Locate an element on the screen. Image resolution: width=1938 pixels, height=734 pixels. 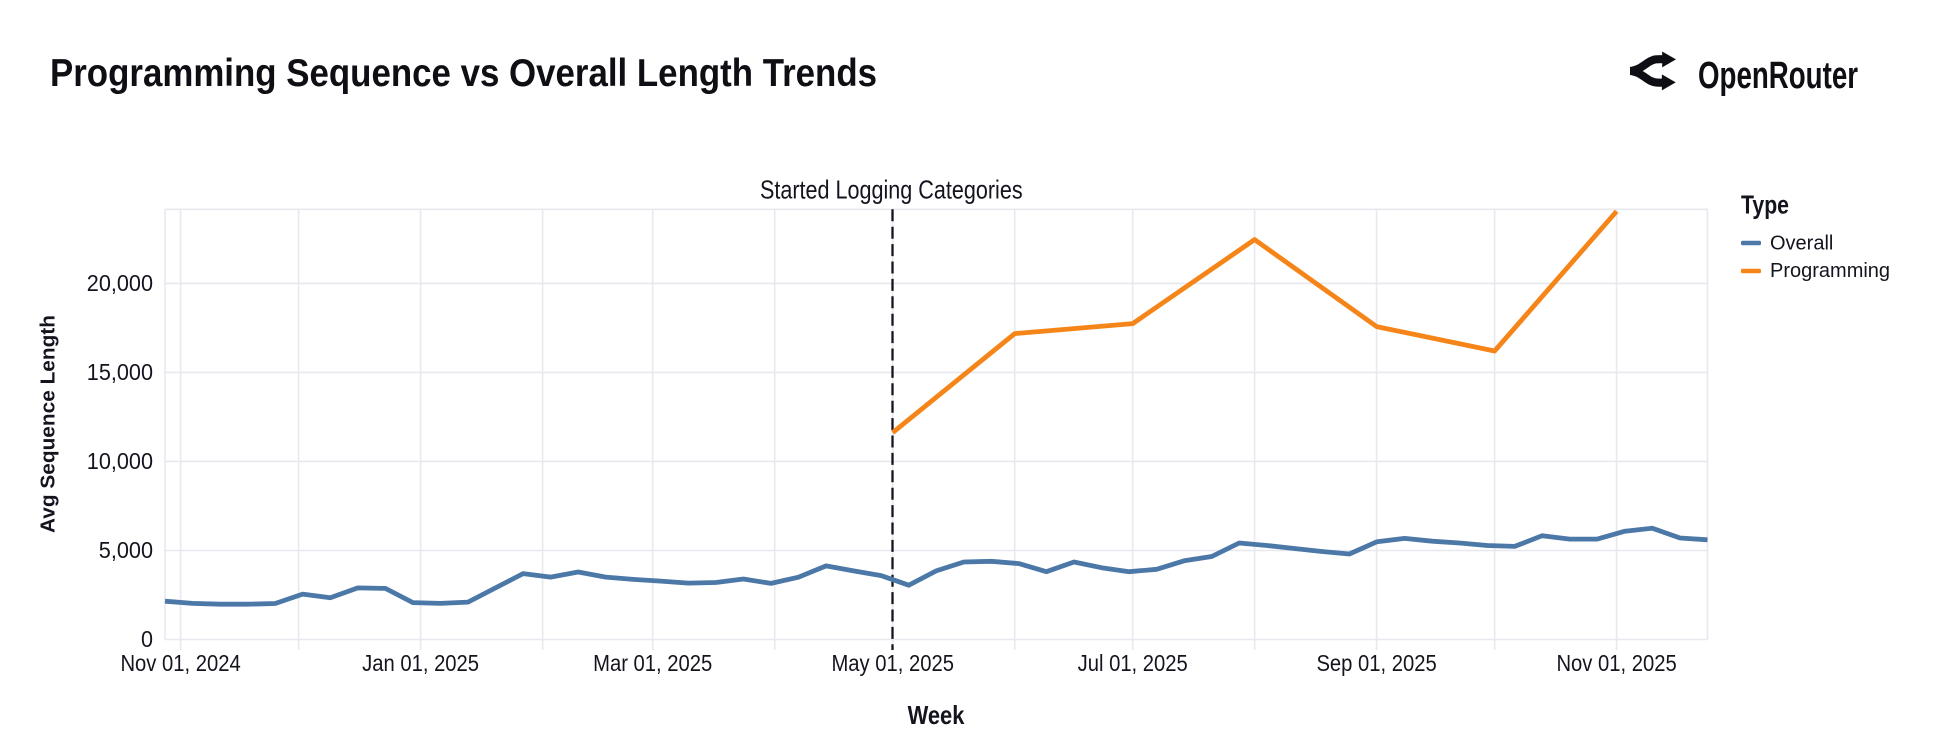
svg-text: 5,000 is located at coordinates (126, 550).